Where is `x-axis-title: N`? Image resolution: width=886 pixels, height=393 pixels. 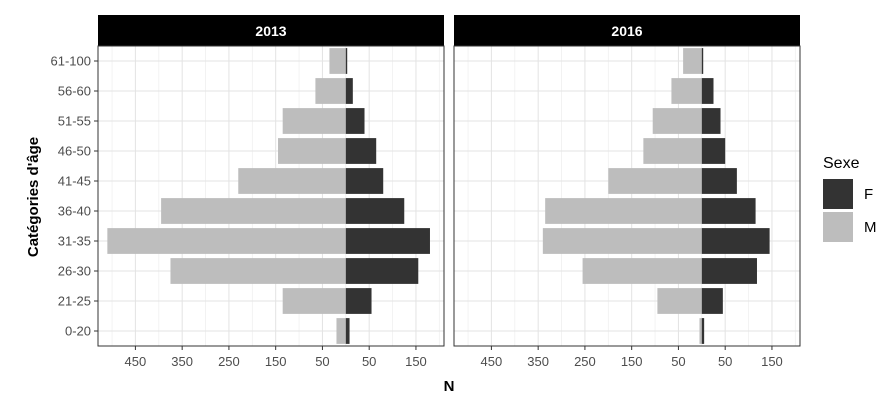 x-axis-title: N is located at coordinates (449, 385).